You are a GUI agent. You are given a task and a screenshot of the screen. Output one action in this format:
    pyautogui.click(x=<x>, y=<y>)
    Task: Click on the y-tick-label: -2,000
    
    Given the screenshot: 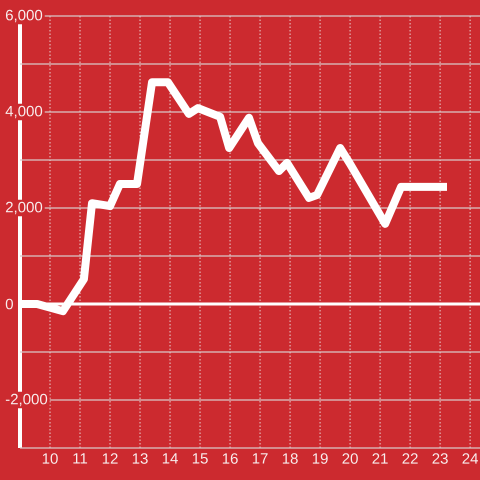 What is the action you would take?
    pyautogui.click(x=27, y=400)
    